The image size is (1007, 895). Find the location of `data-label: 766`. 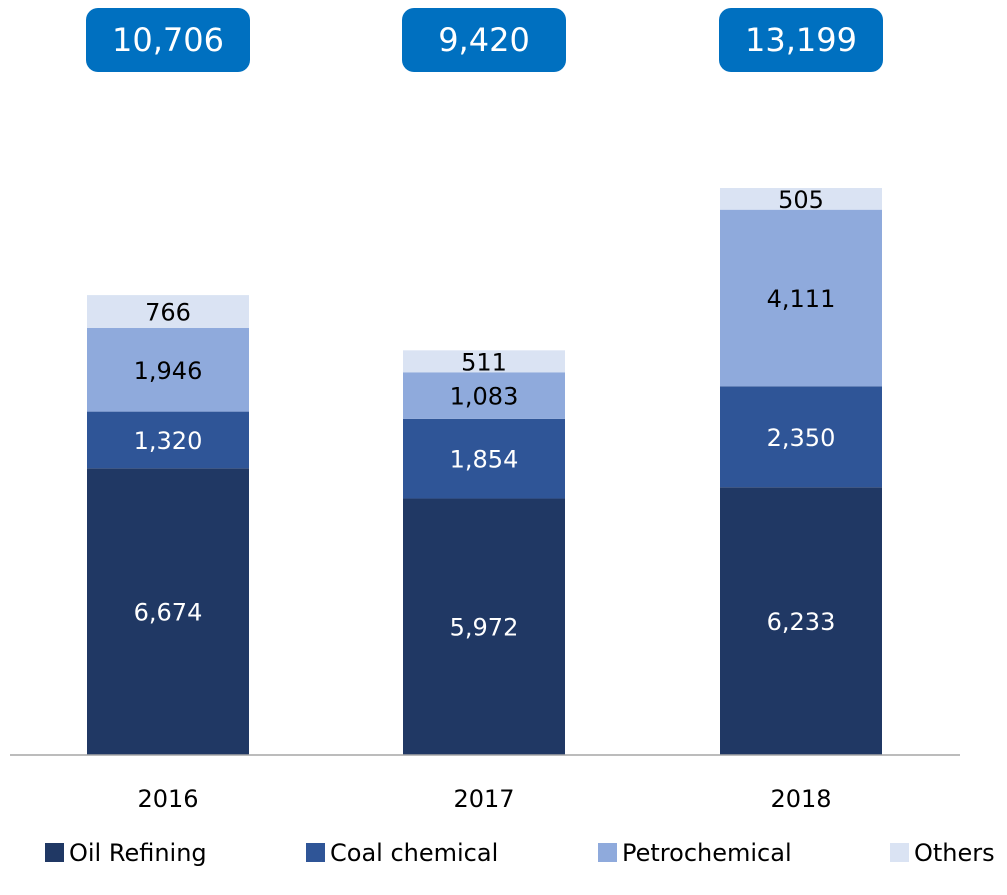

data-label: 766 is located at coordinates (168, 313).